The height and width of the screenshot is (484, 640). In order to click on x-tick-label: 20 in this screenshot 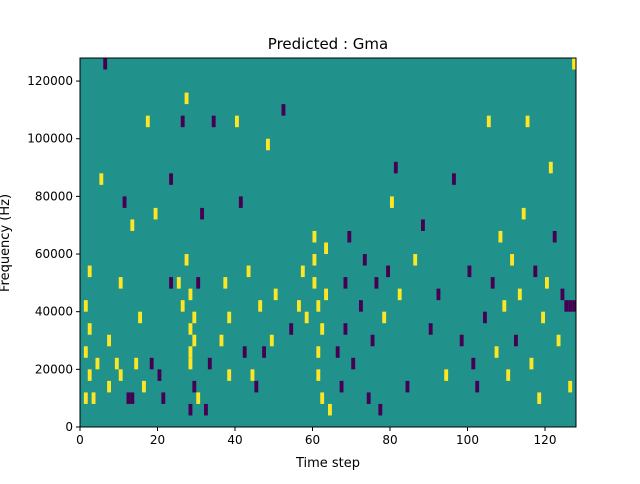, I will do `click(157, 440)`.